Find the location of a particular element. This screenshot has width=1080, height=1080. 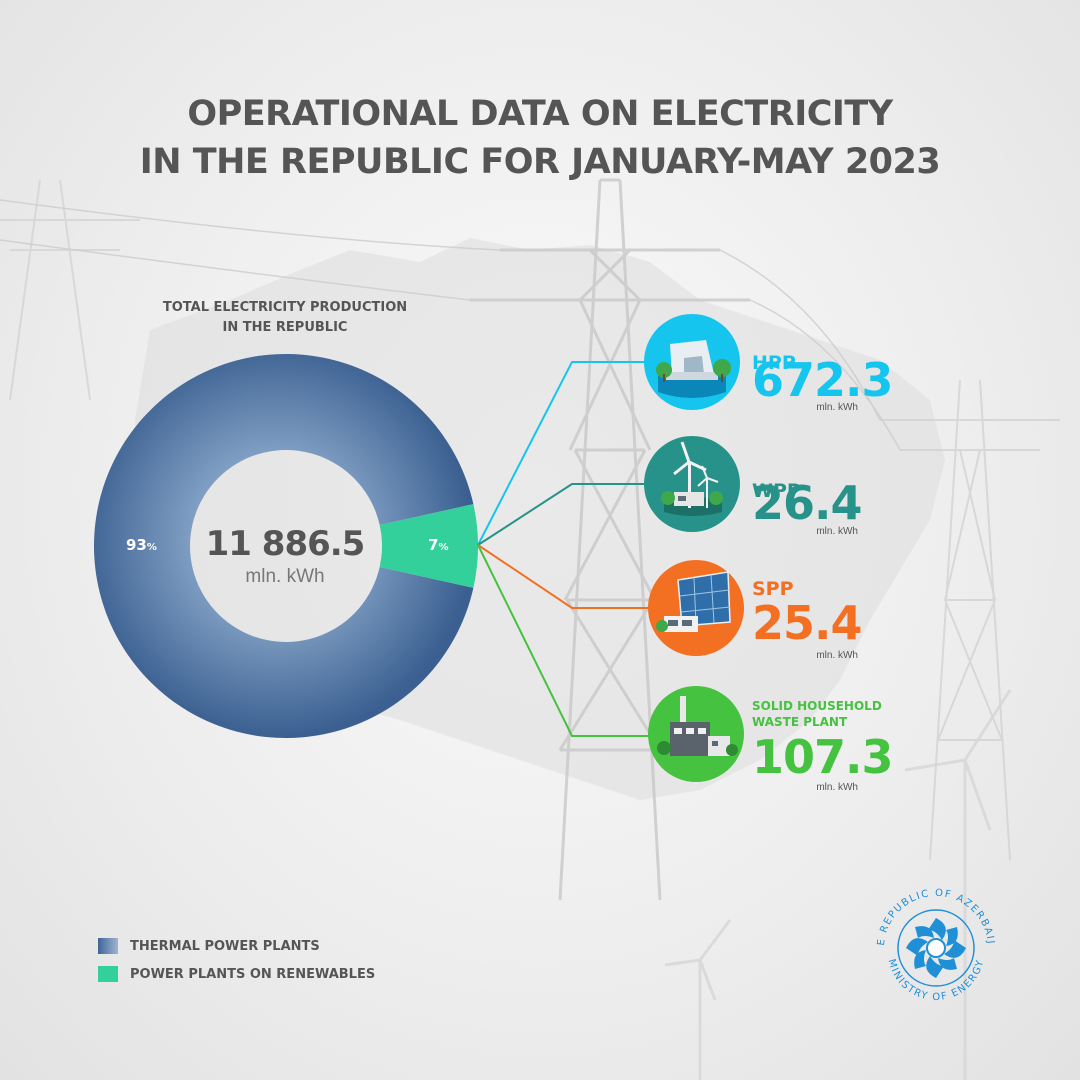

donut-slice-renewables is located at coordinates (428, 546).